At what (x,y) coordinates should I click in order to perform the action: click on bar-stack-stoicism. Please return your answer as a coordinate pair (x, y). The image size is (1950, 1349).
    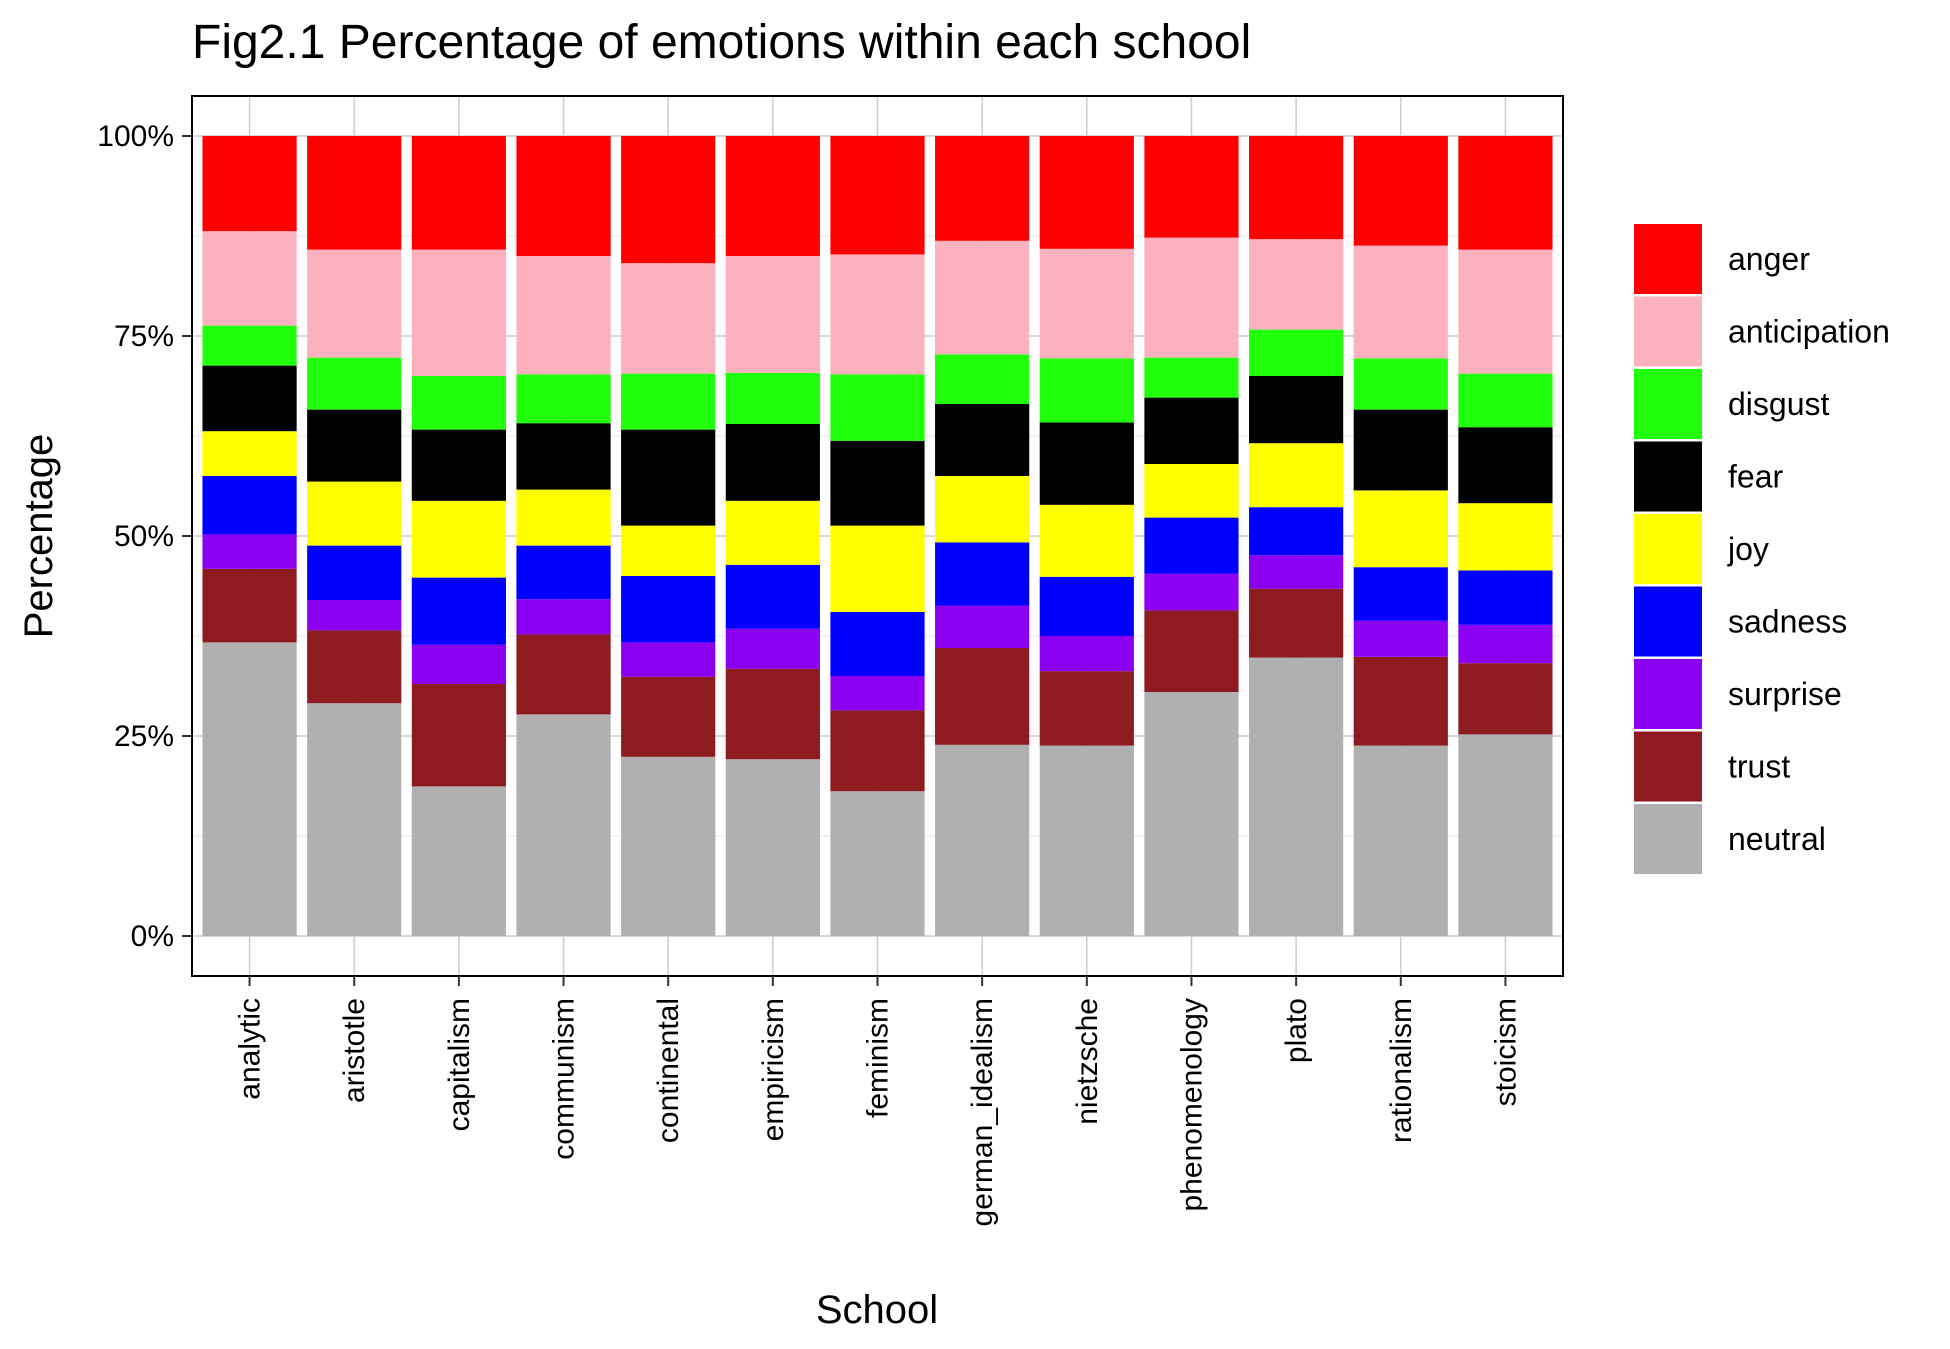
    Looking at the image, I should click on (1505, 536).